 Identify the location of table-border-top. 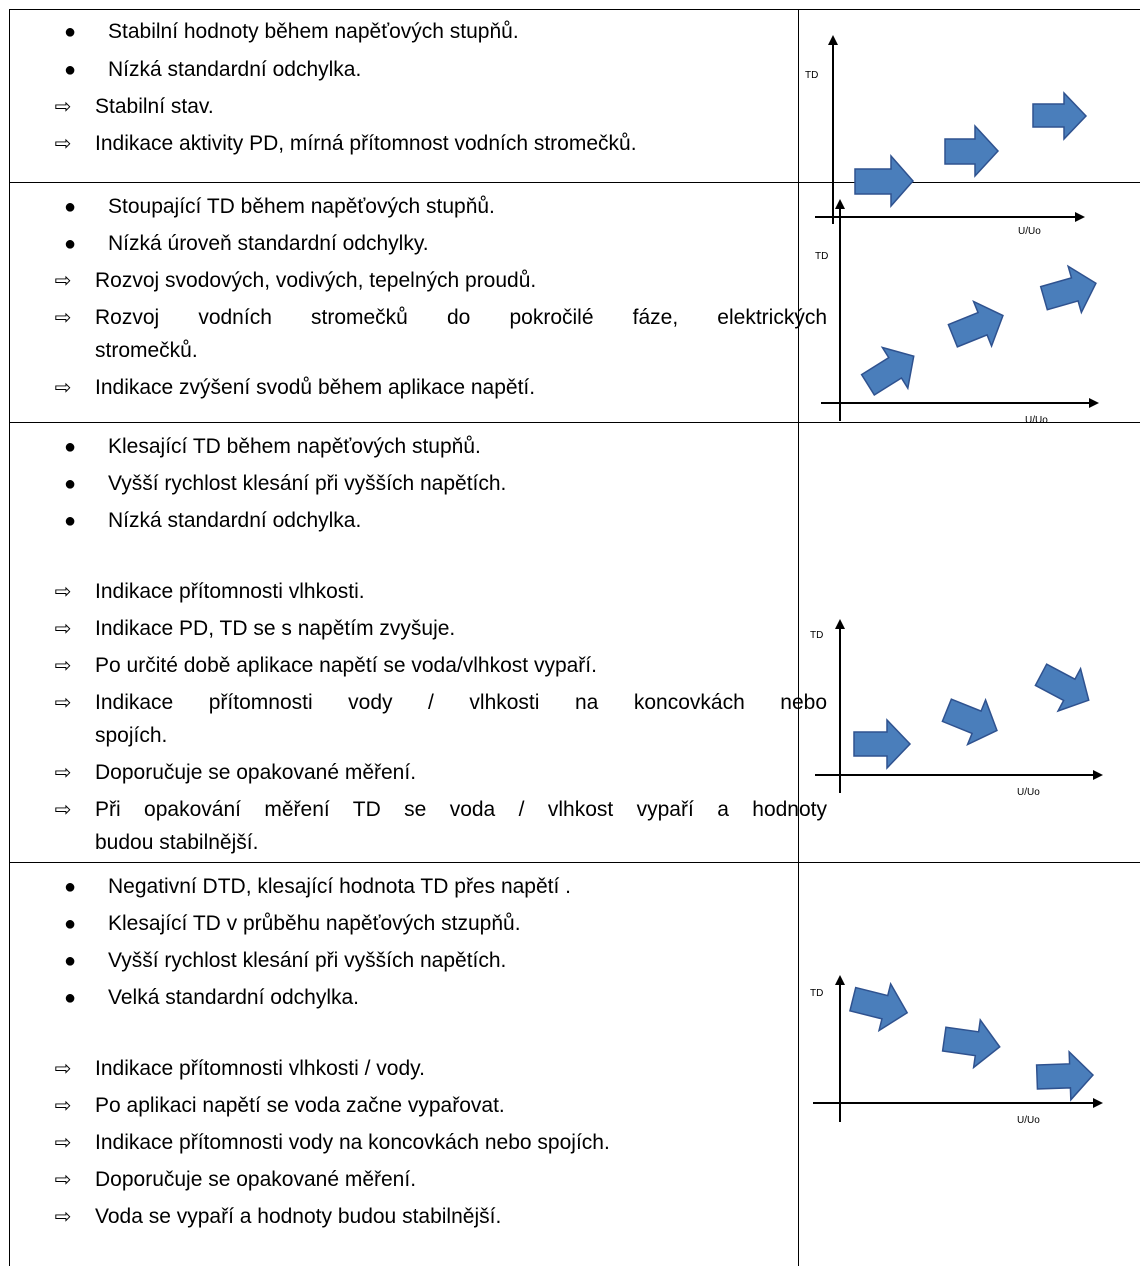
(574, 9).